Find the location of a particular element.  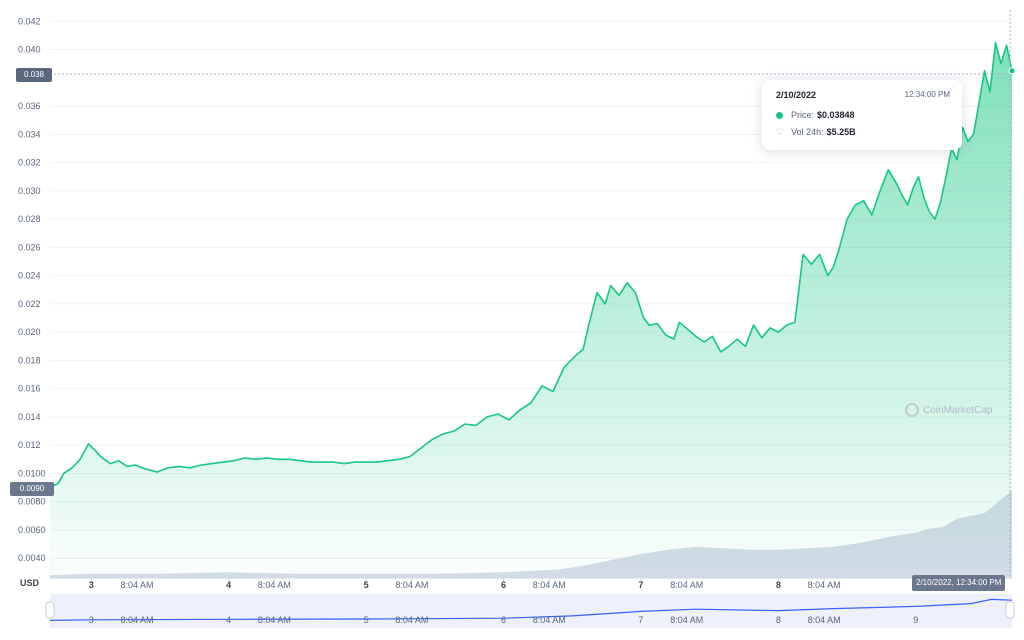

current-price-badge: 0.038 is located at coordinates (34, 75).